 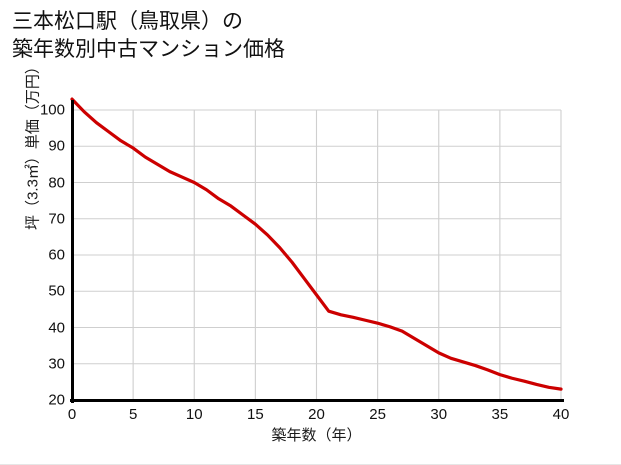 I want to click on y-tick-label: 100, so click(x=52, y=110).